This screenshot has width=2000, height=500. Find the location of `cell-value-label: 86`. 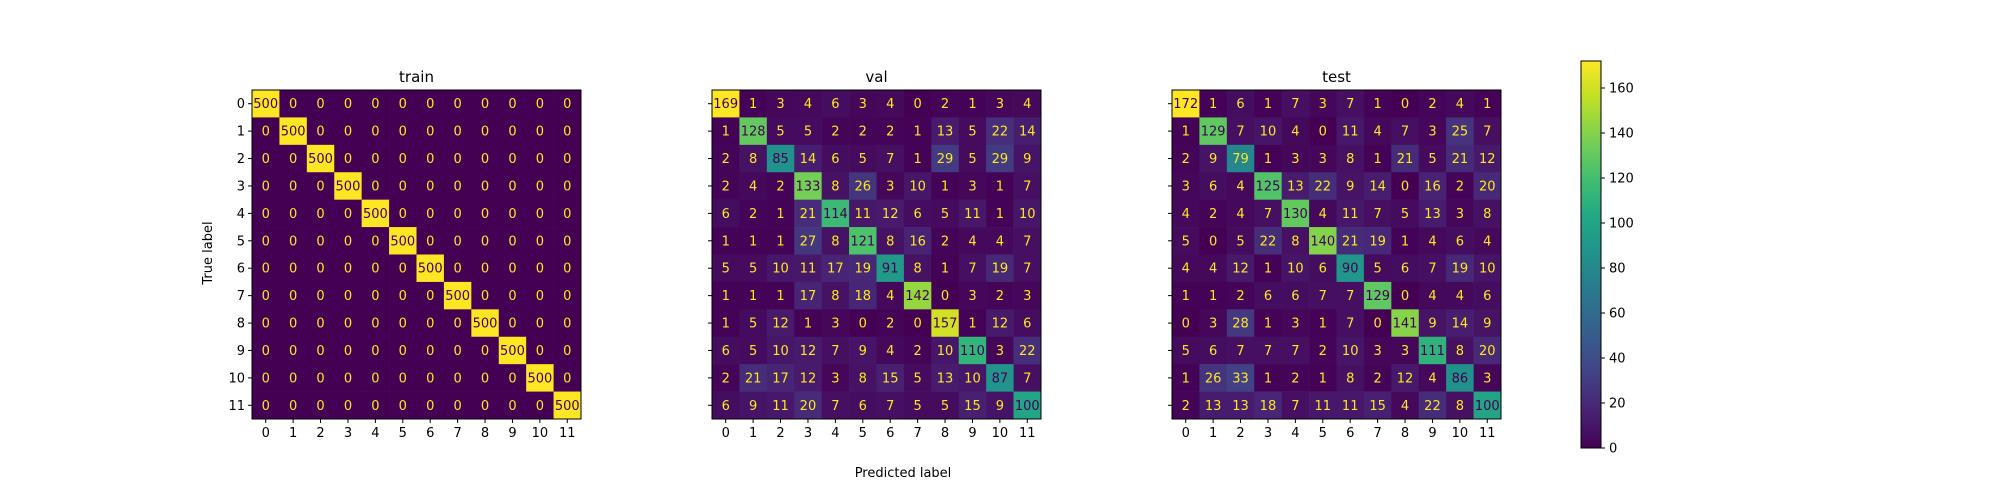

cell-value-label: 86 is located at coordinates (1460, 378).